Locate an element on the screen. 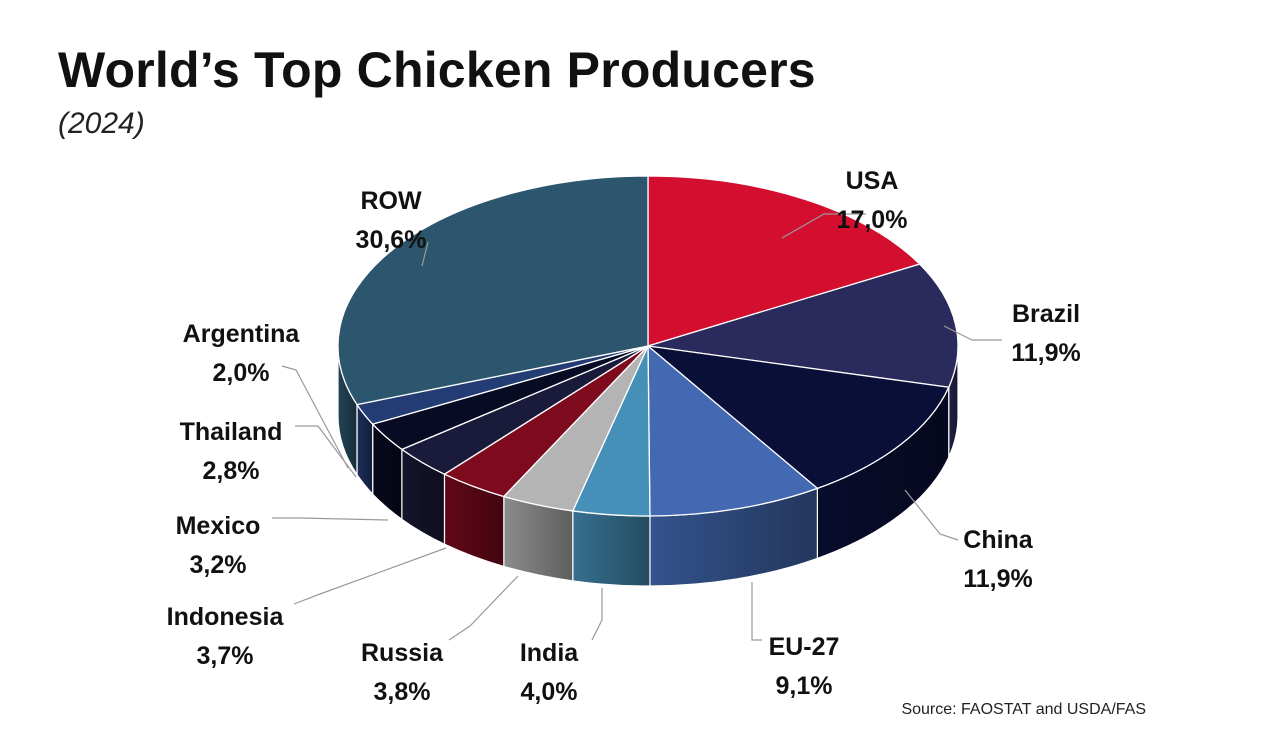 The image size is (1280, 736). leader-line-mexico is located at coordinates (330, 519).